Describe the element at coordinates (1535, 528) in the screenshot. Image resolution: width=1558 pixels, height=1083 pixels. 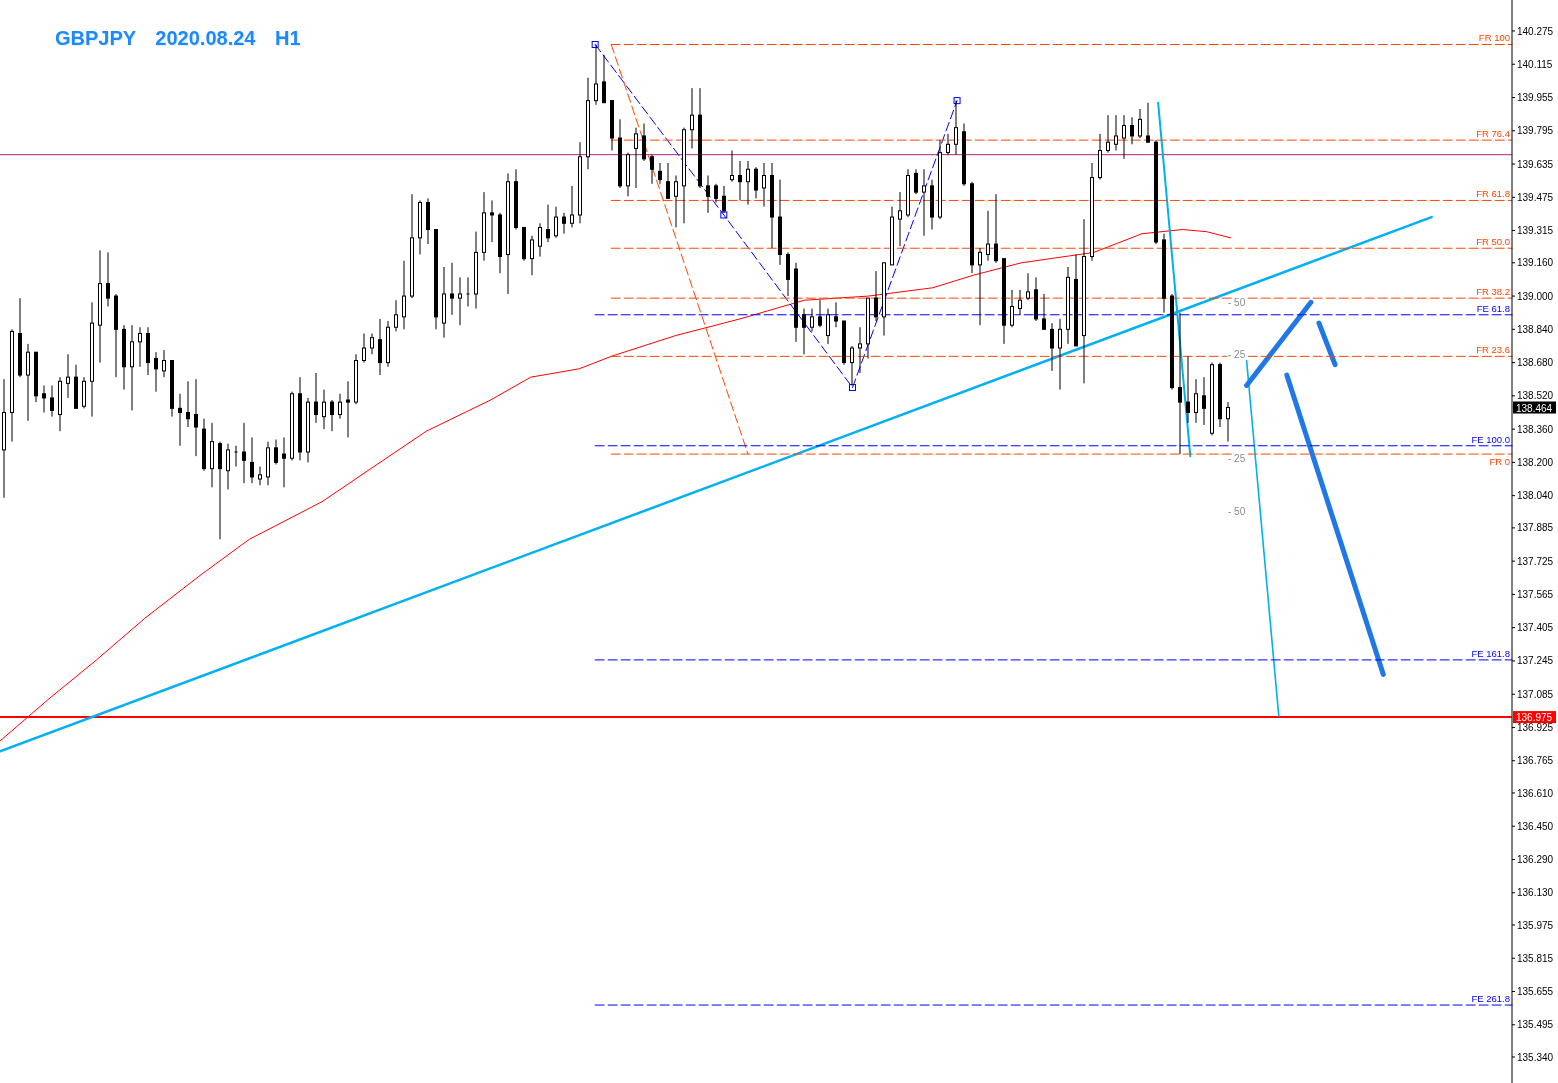
I see `y-tick-label: 137.885` at that location.